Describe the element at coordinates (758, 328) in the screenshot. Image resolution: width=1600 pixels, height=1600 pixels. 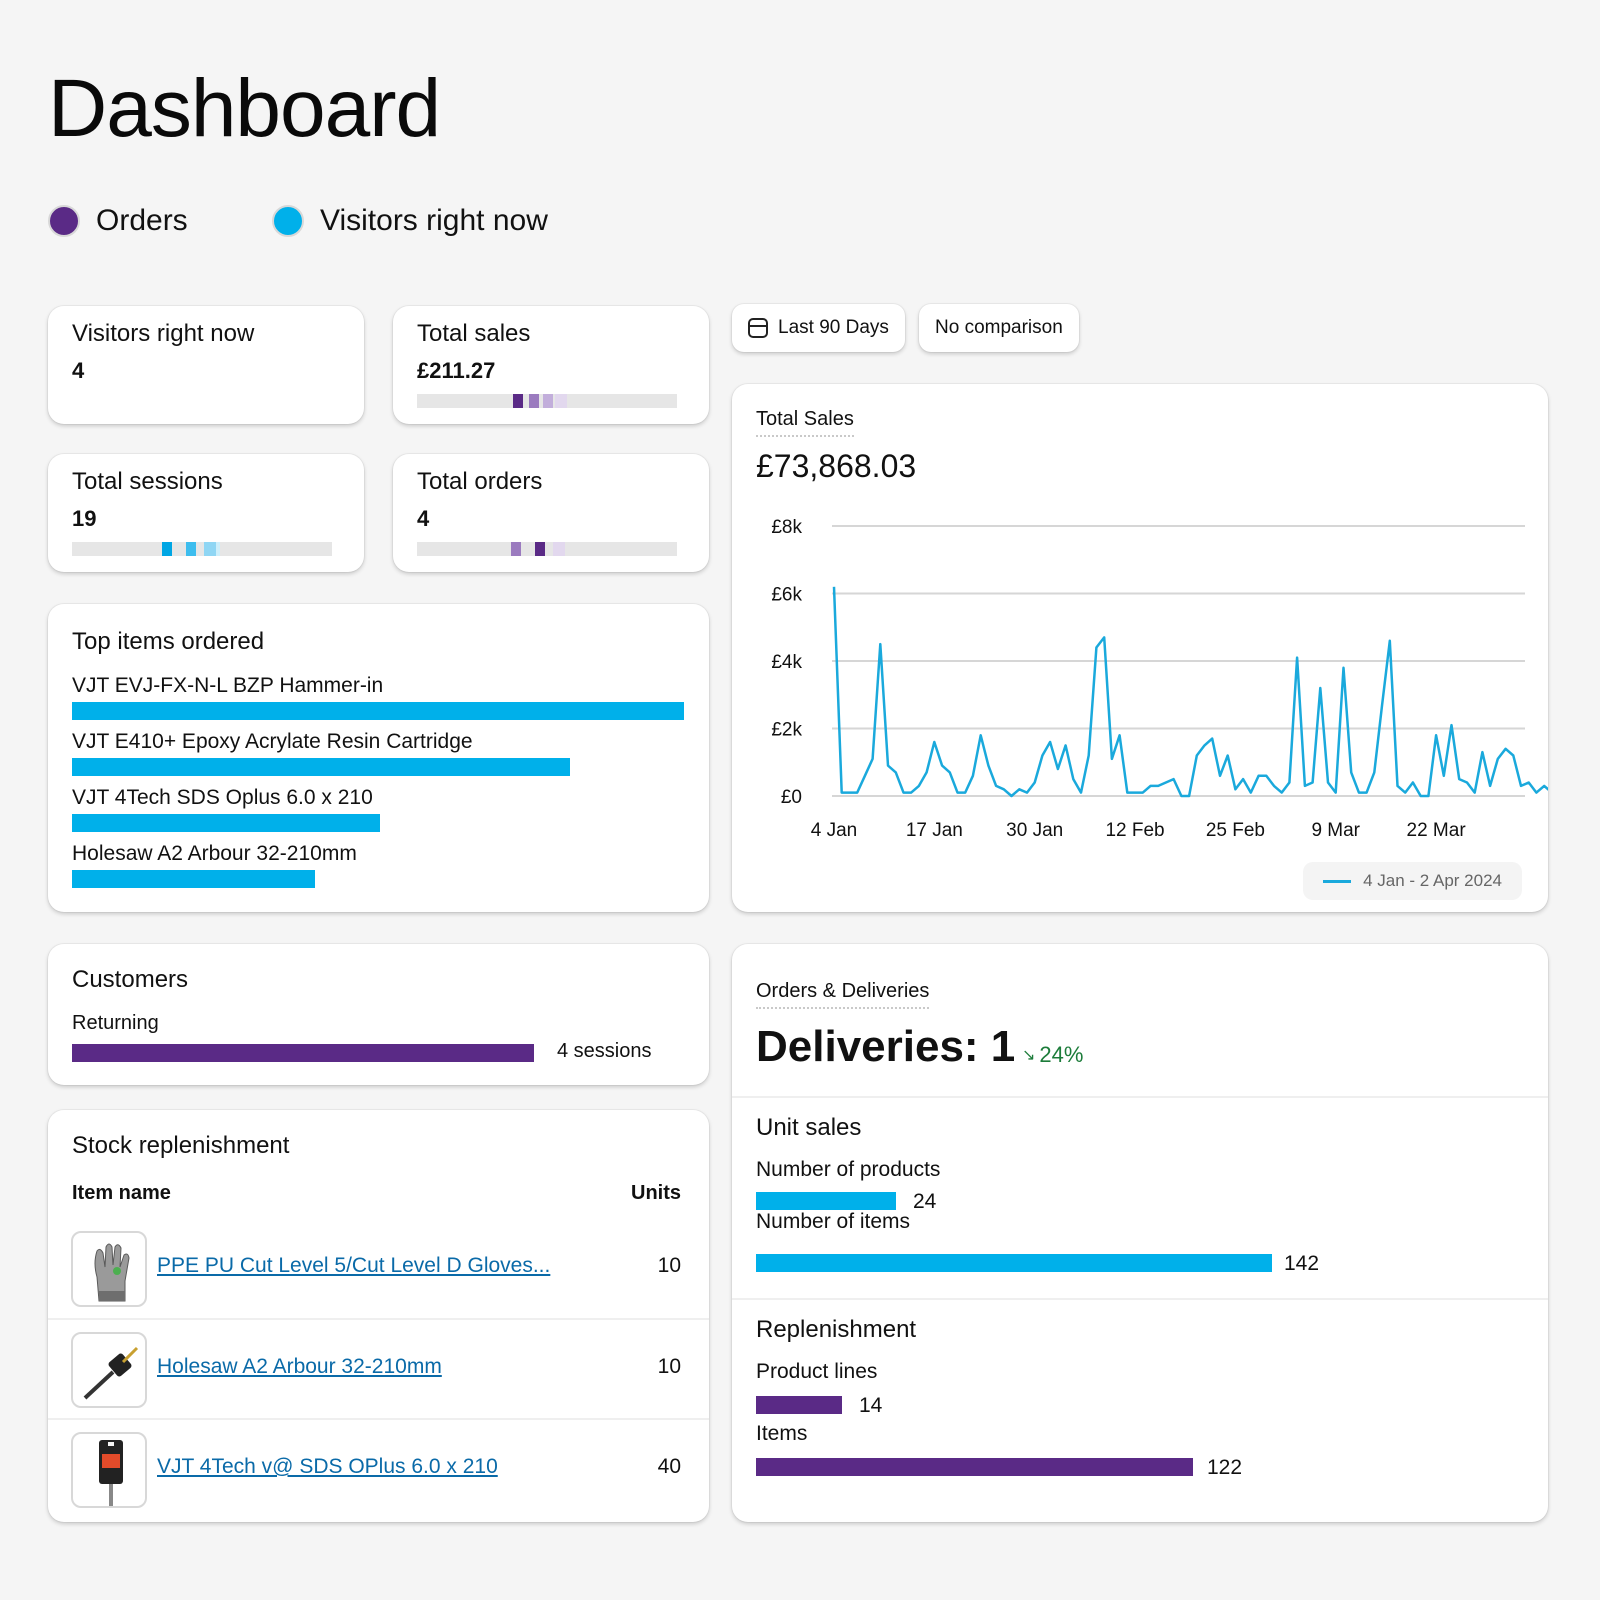
I see `calendar-icon` at that location.